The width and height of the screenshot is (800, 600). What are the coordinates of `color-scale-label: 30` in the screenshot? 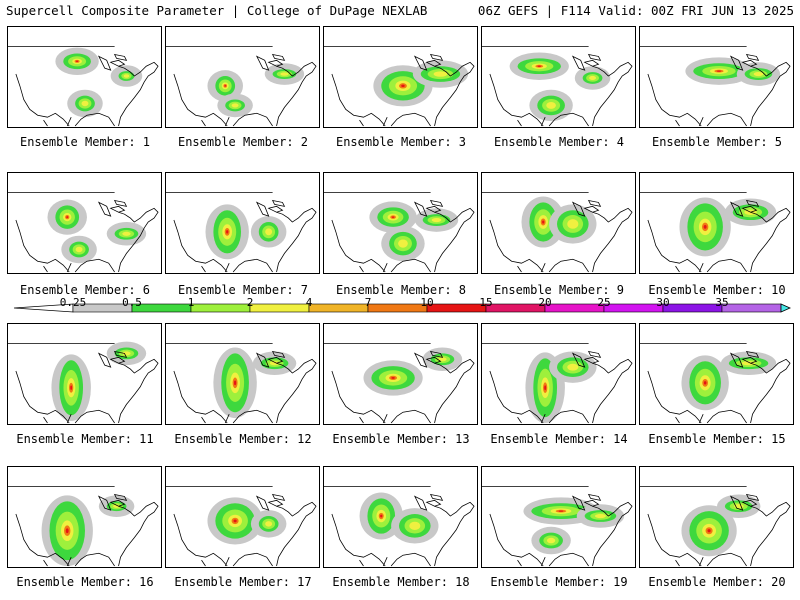 It's located at (663, 302).